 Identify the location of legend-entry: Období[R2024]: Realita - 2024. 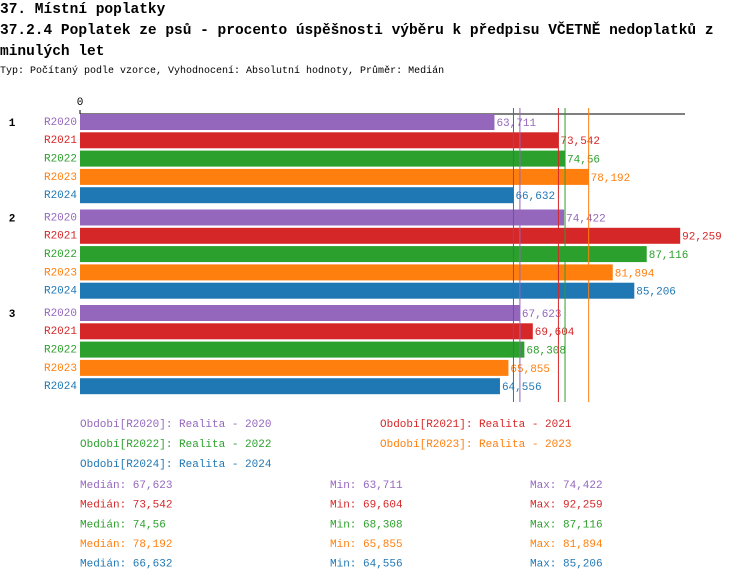
(176, 465).